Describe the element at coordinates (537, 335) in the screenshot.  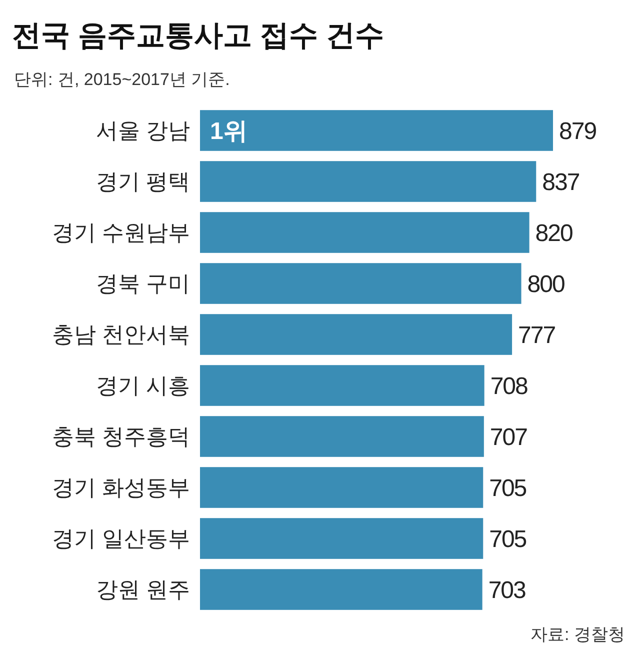
I see `data-label: 777` at that location.